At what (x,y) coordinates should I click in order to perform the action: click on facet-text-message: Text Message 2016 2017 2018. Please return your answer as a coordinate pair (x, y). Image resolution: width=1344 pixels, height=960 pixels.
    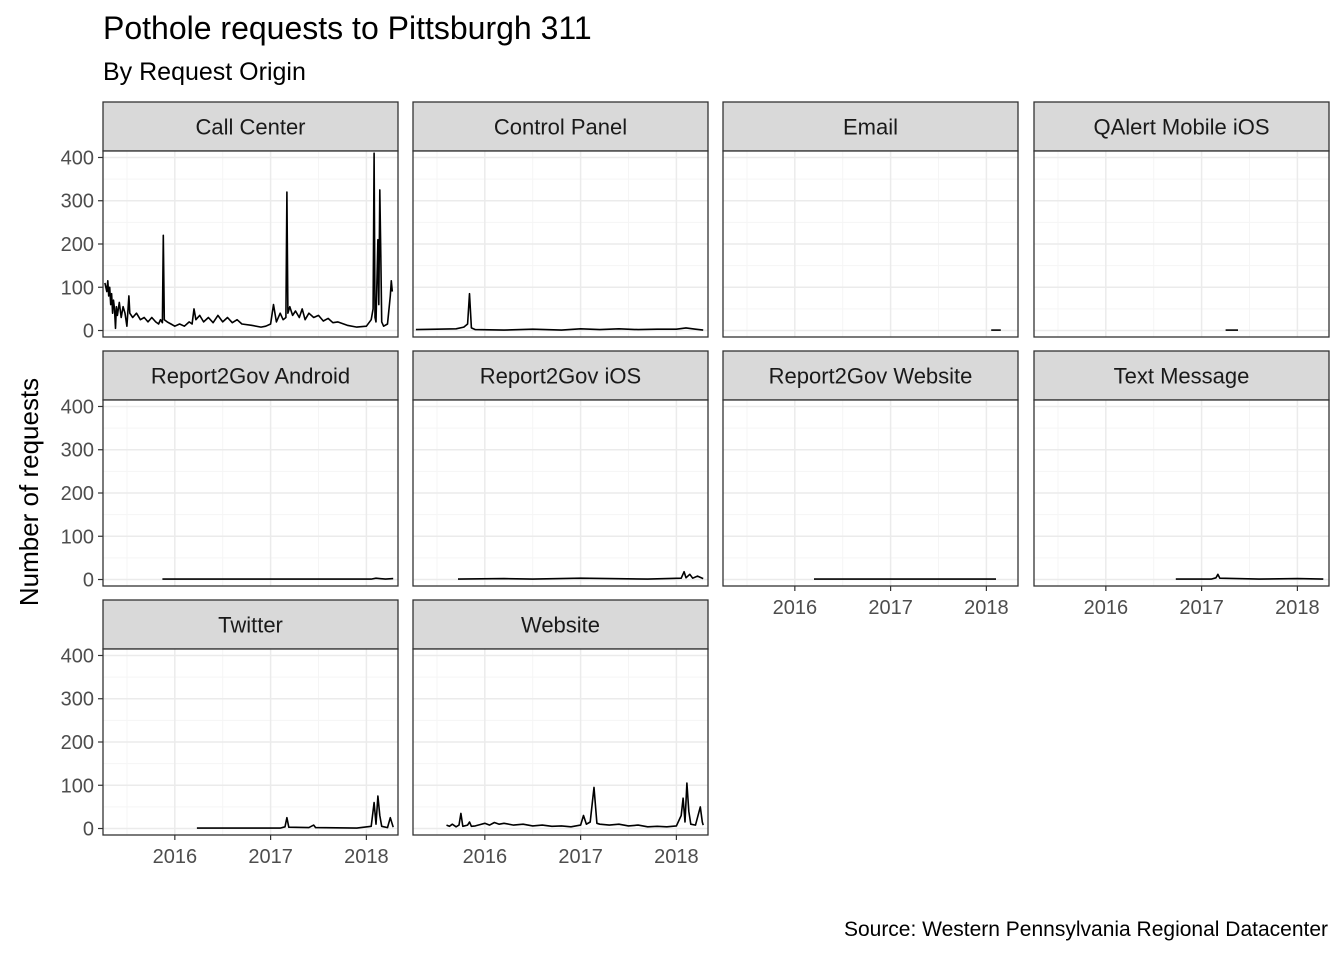
    Looking at the image, I should click on (1181, 484).